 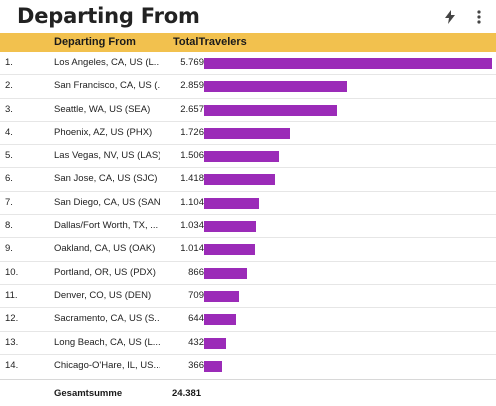 I want to click on total-travelers-value: 1.104, so click(x=192, y=202).